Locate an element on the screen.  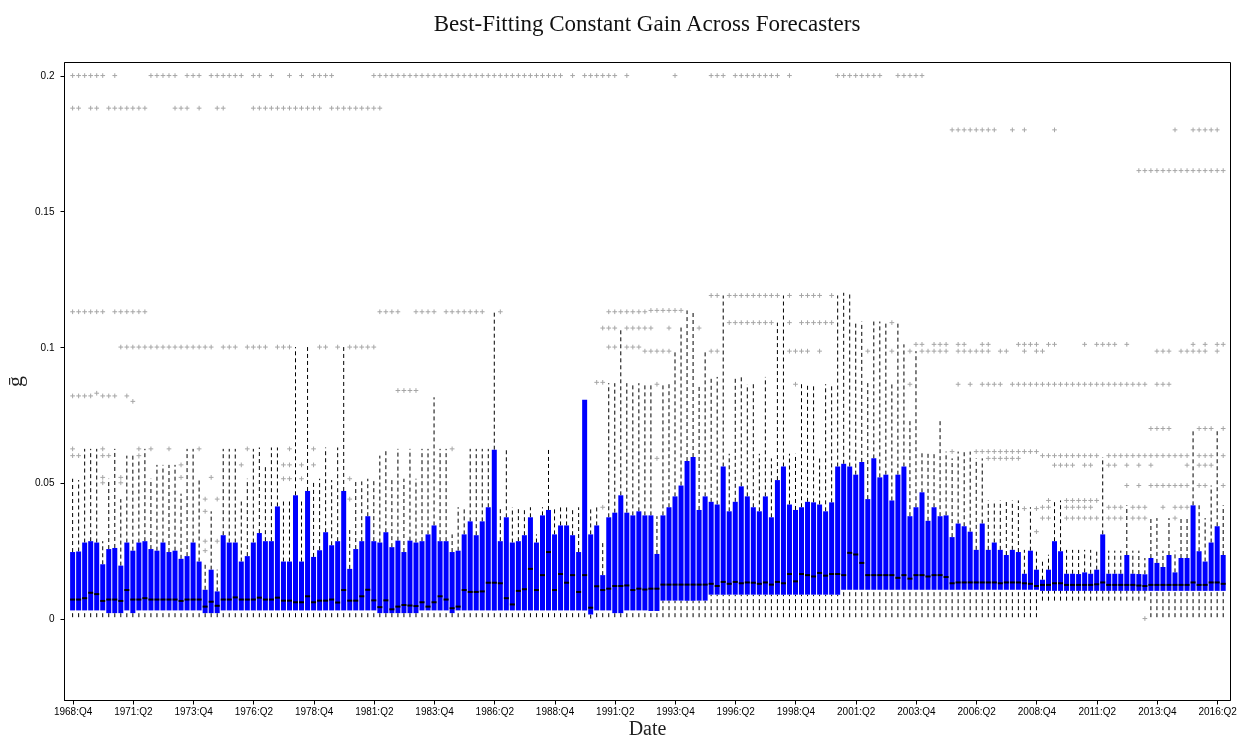
x-tick-label: 1998:Q4 is located at coordinates (796, 711).